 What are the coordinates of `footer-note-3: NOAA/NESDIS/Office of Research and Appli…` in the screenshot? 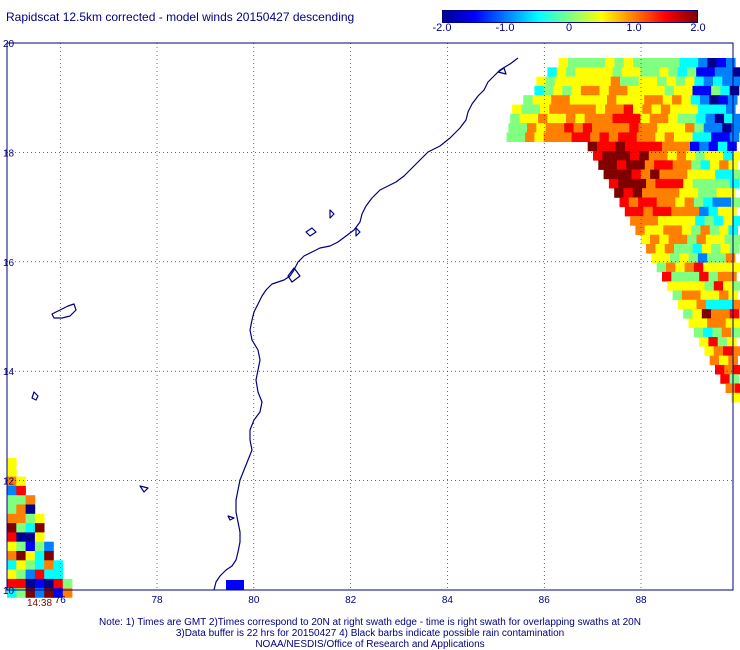 It's located at (370, 644).